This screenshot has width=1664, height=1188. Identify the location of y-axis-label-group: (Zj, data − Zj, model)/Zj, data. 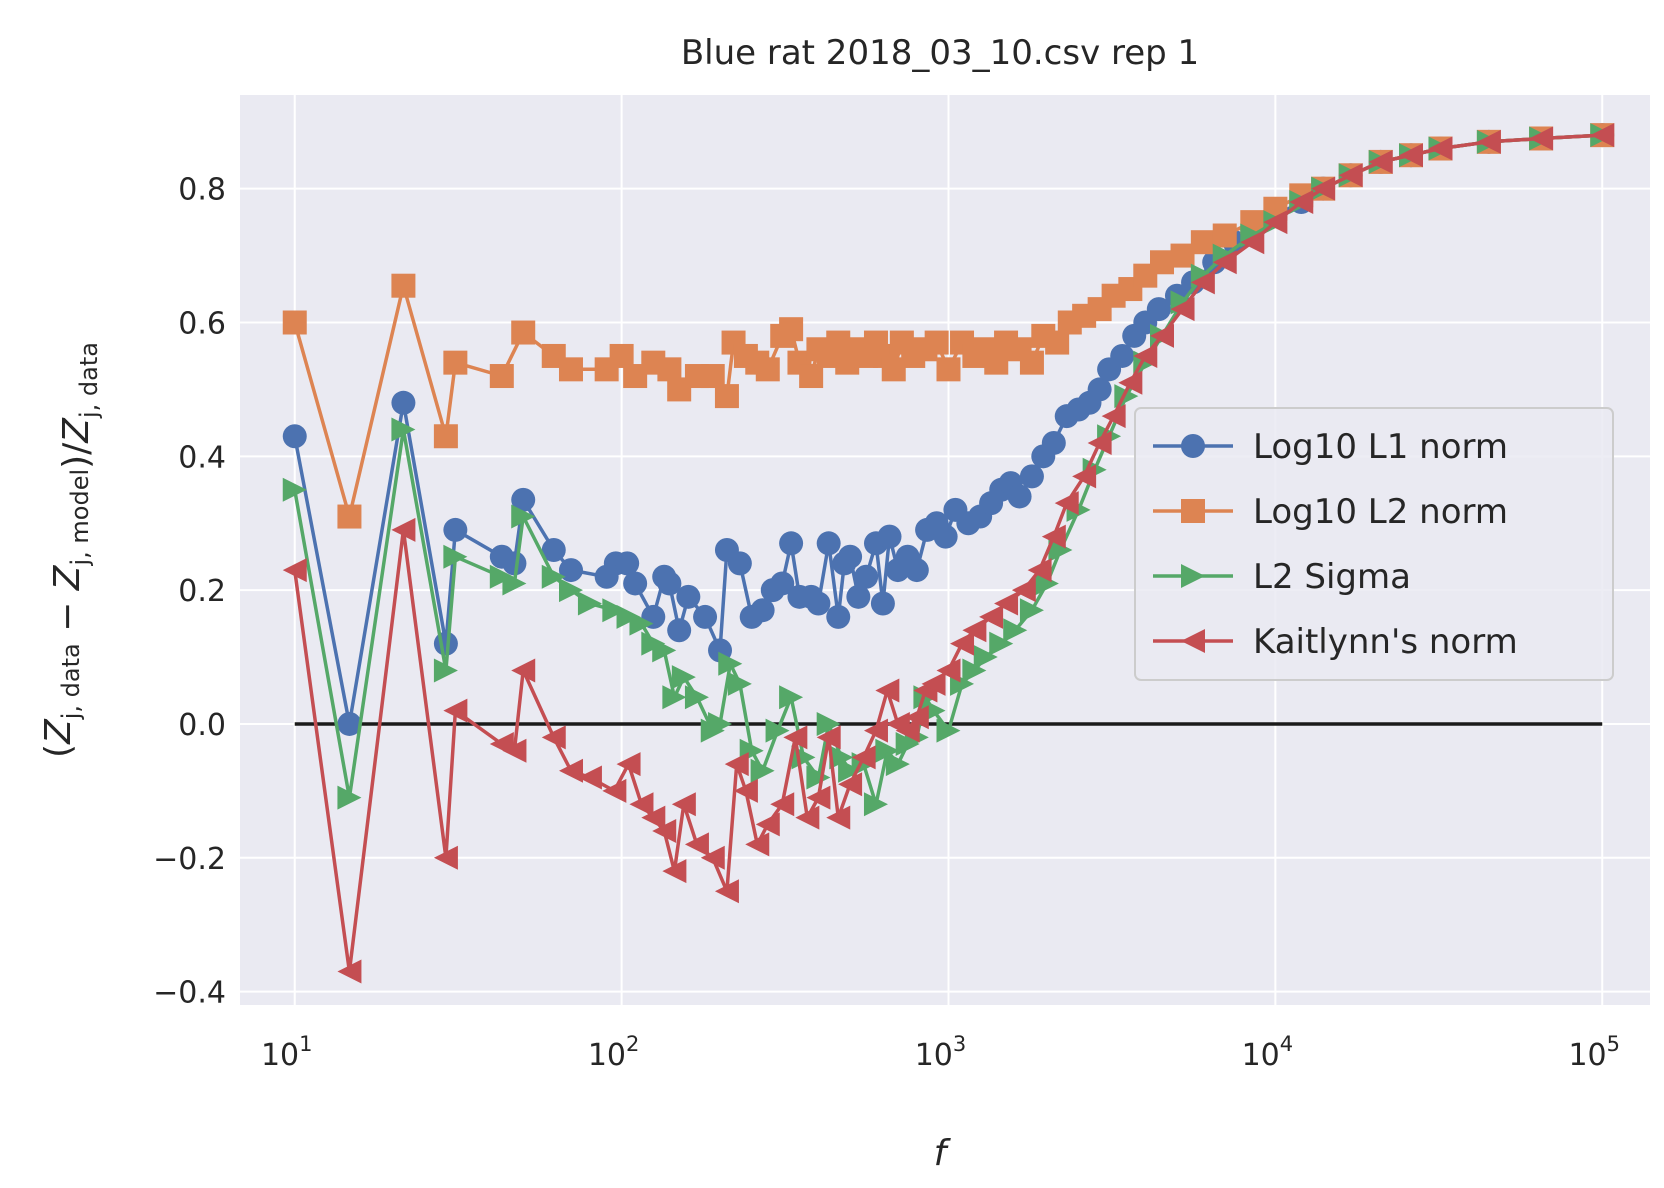
(70, 550).